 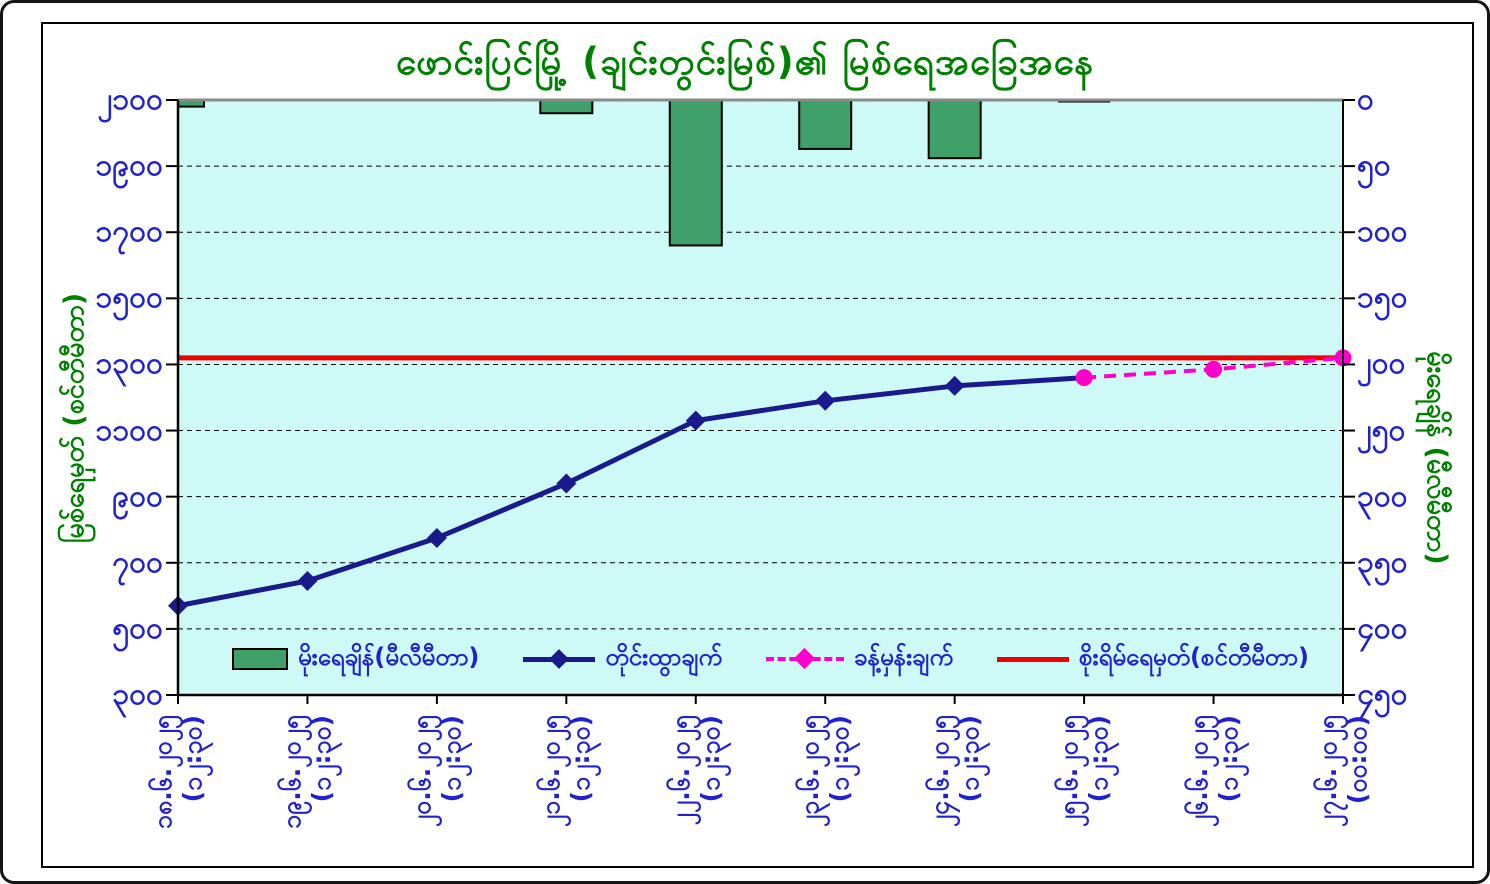 What do you see at coordinates (129, 232) in the screenshot?
I see `left-axis-tick-label: ၁၇၀၀` at bounding box center [129, 232].